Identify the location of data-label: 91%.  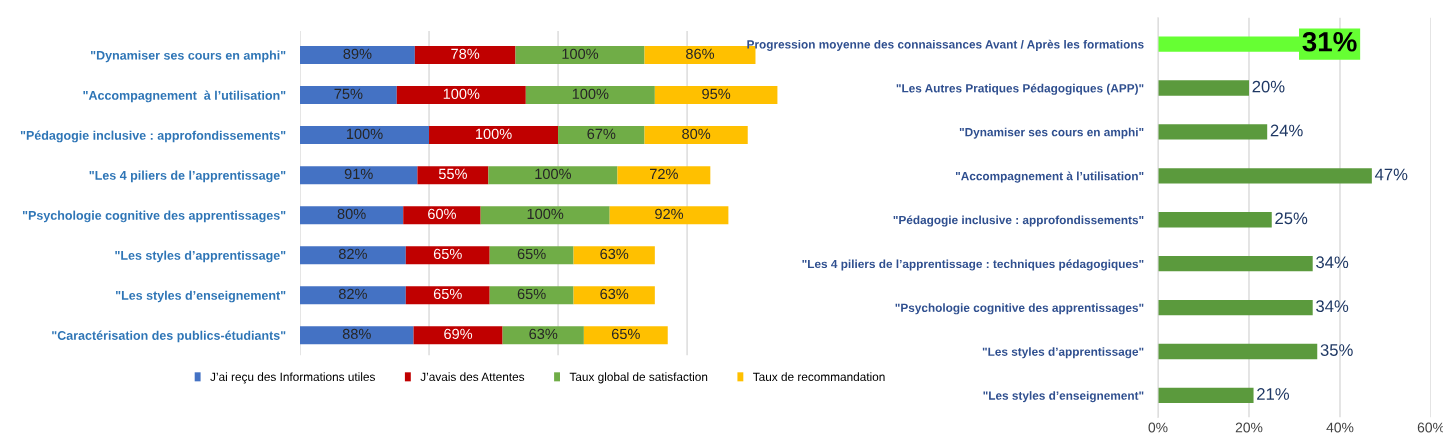
(358, 174).